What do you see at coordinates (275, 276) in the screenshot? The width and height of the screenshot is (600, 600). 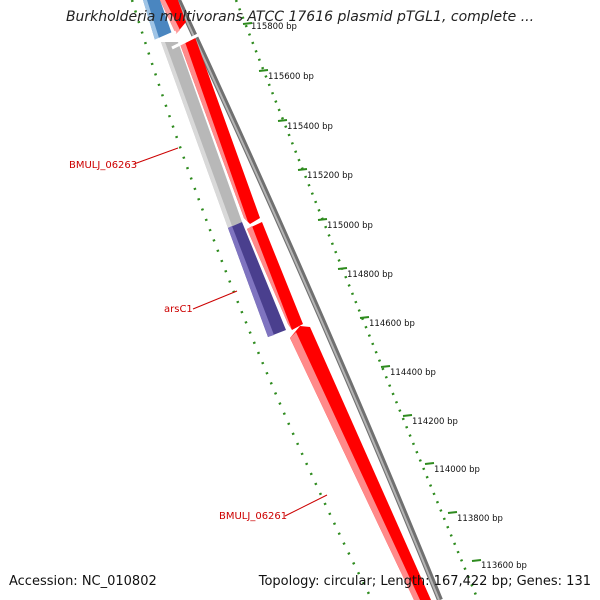 I see `gene-red-middle` at bounding box center [275, 276].